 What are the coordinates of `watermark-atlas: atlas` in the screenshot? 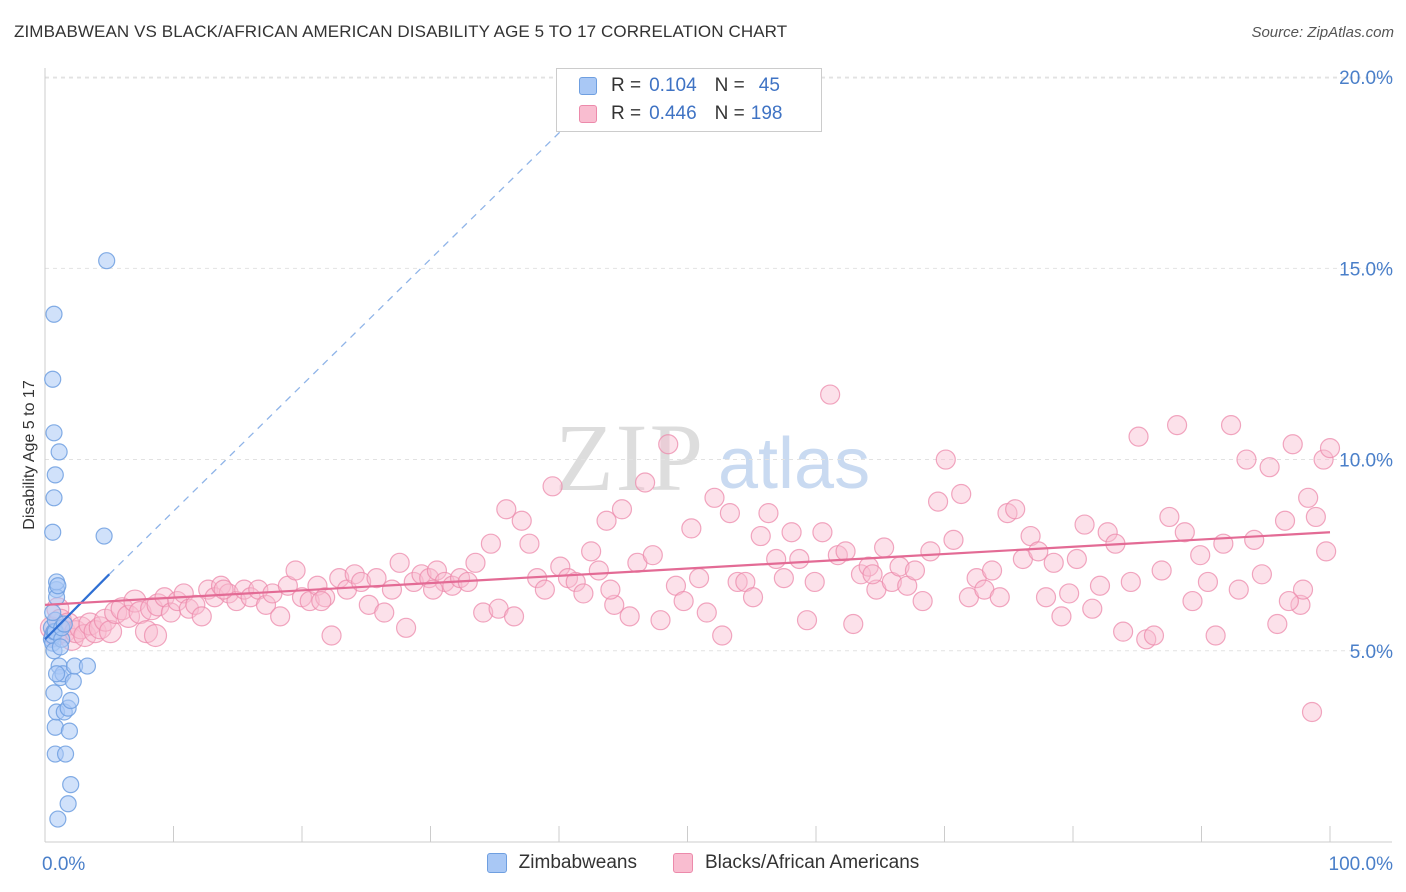 It's located at (794, 464).